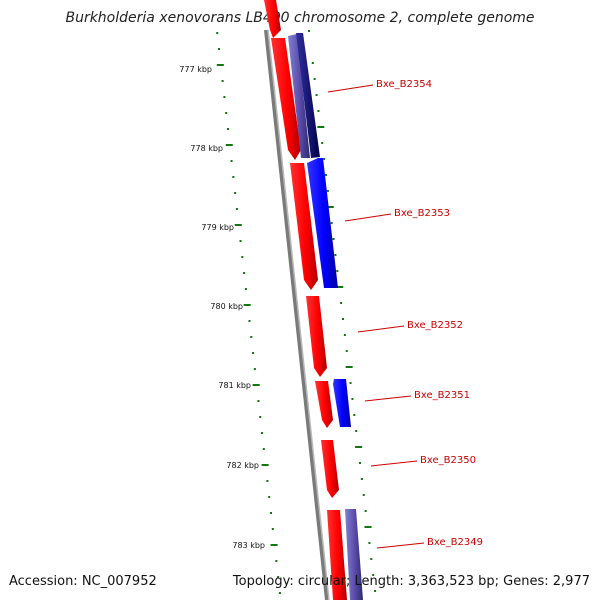 The width and height of the screenshot is (600, 600). What do you see at coordinates (195, 69) in the screenshot?
I see `scale-label: 777 kbp` at bounding box center [195, 69].